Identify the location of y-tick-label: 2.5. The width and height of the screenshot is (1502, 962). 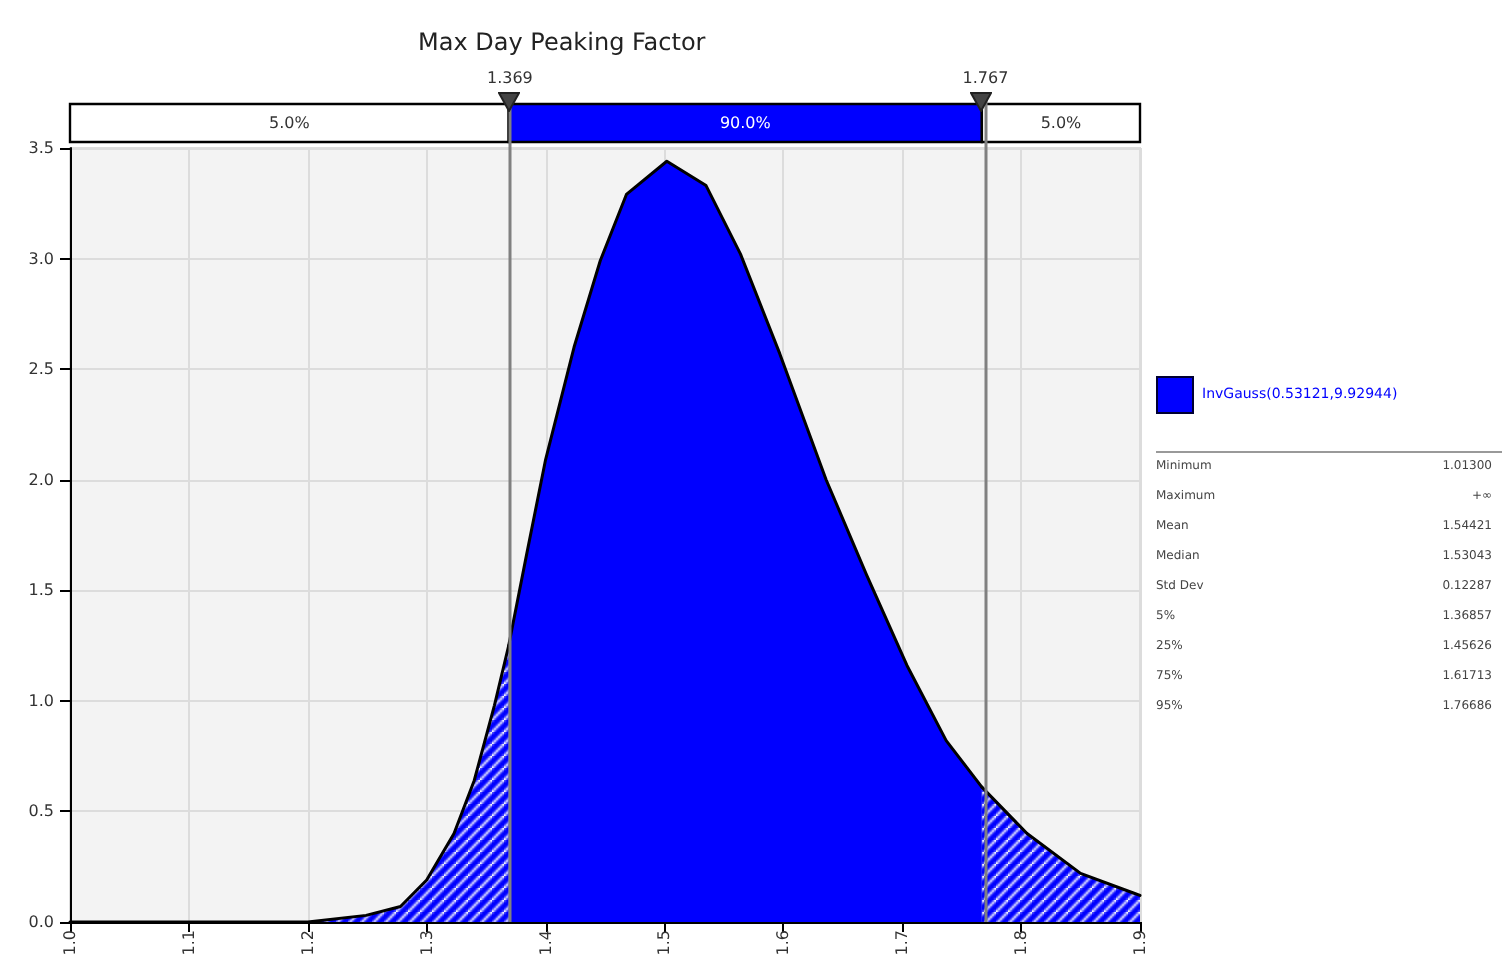
(41, 369).